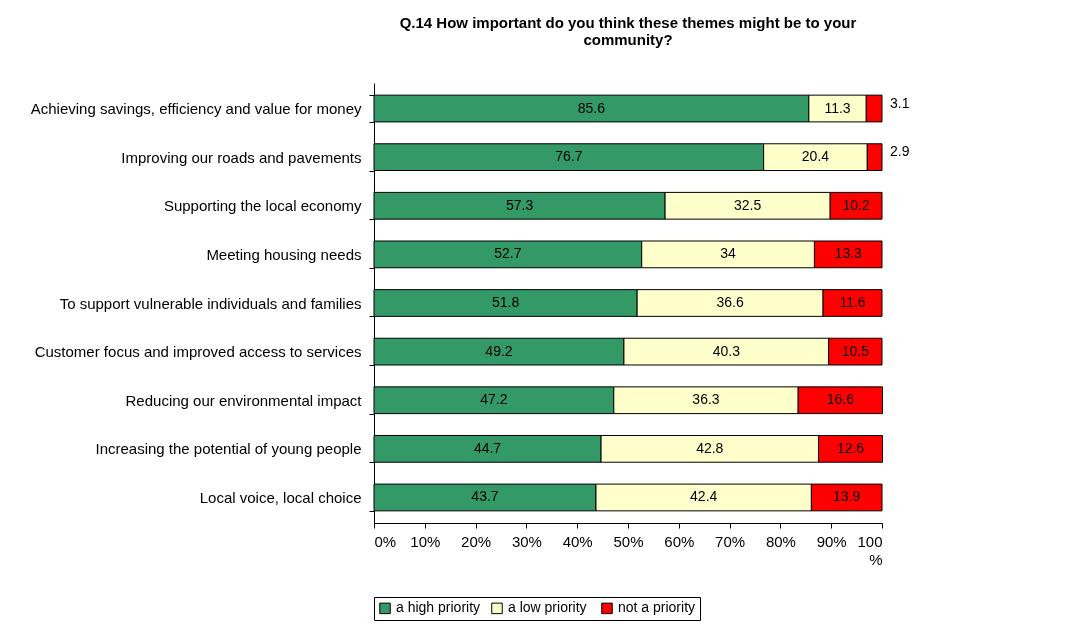 This screenshot has height=635, width=1086. Describe the element at coordinates (519, 204) in the screenshot. I see `data-label: 57.3` at that location.